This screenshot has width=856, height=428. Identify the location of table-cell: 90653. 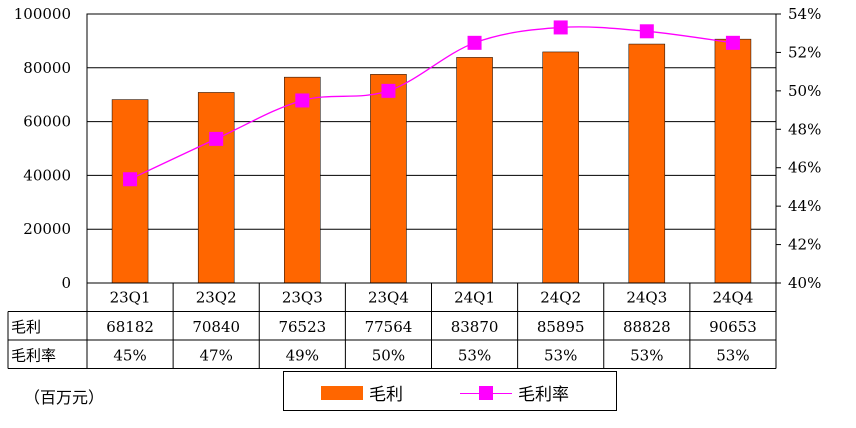
(733, 327).